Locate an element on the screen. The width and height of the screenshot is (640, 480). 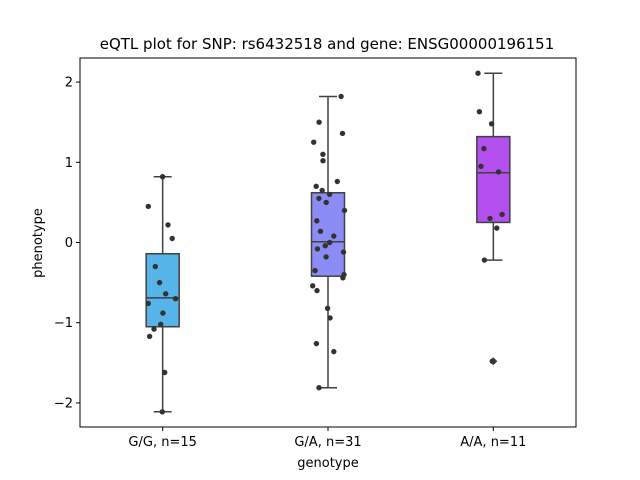
x-tick-label: G/G, n=15 is located at coordinates (162, 442).